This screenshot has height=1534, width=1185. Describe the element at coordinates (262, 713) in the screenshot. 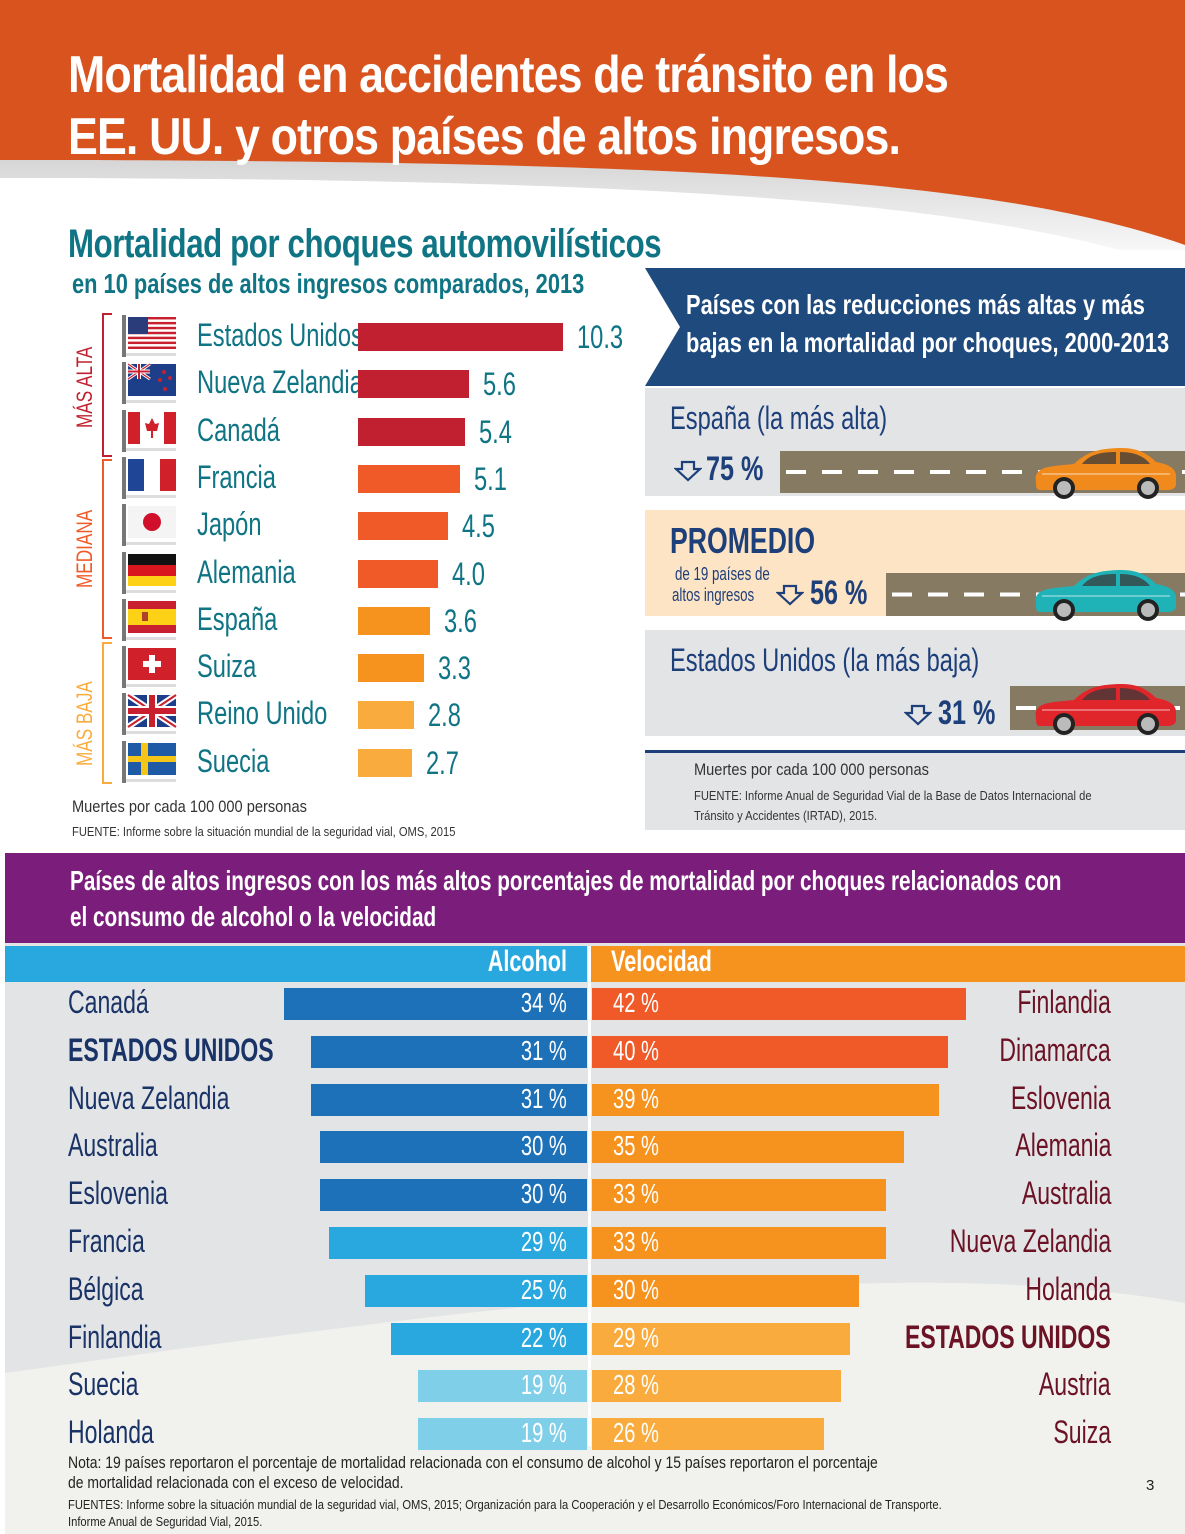

I see `country-label: Reino Unido` at that location.